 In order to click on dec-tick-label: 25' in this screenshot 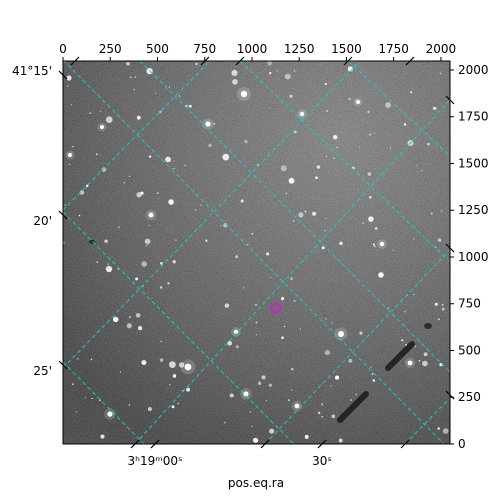, I will do `click(42, 371)`.